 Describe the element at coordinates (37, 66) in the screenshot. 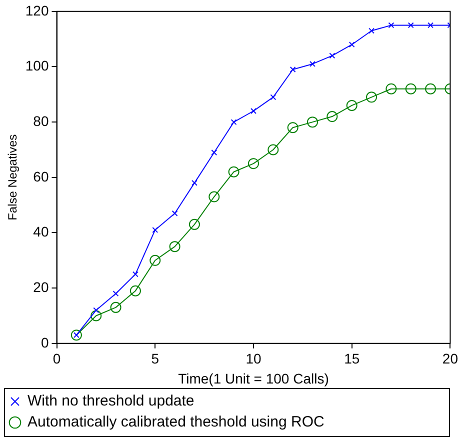

I see `y-tick-label: 100` at that location.